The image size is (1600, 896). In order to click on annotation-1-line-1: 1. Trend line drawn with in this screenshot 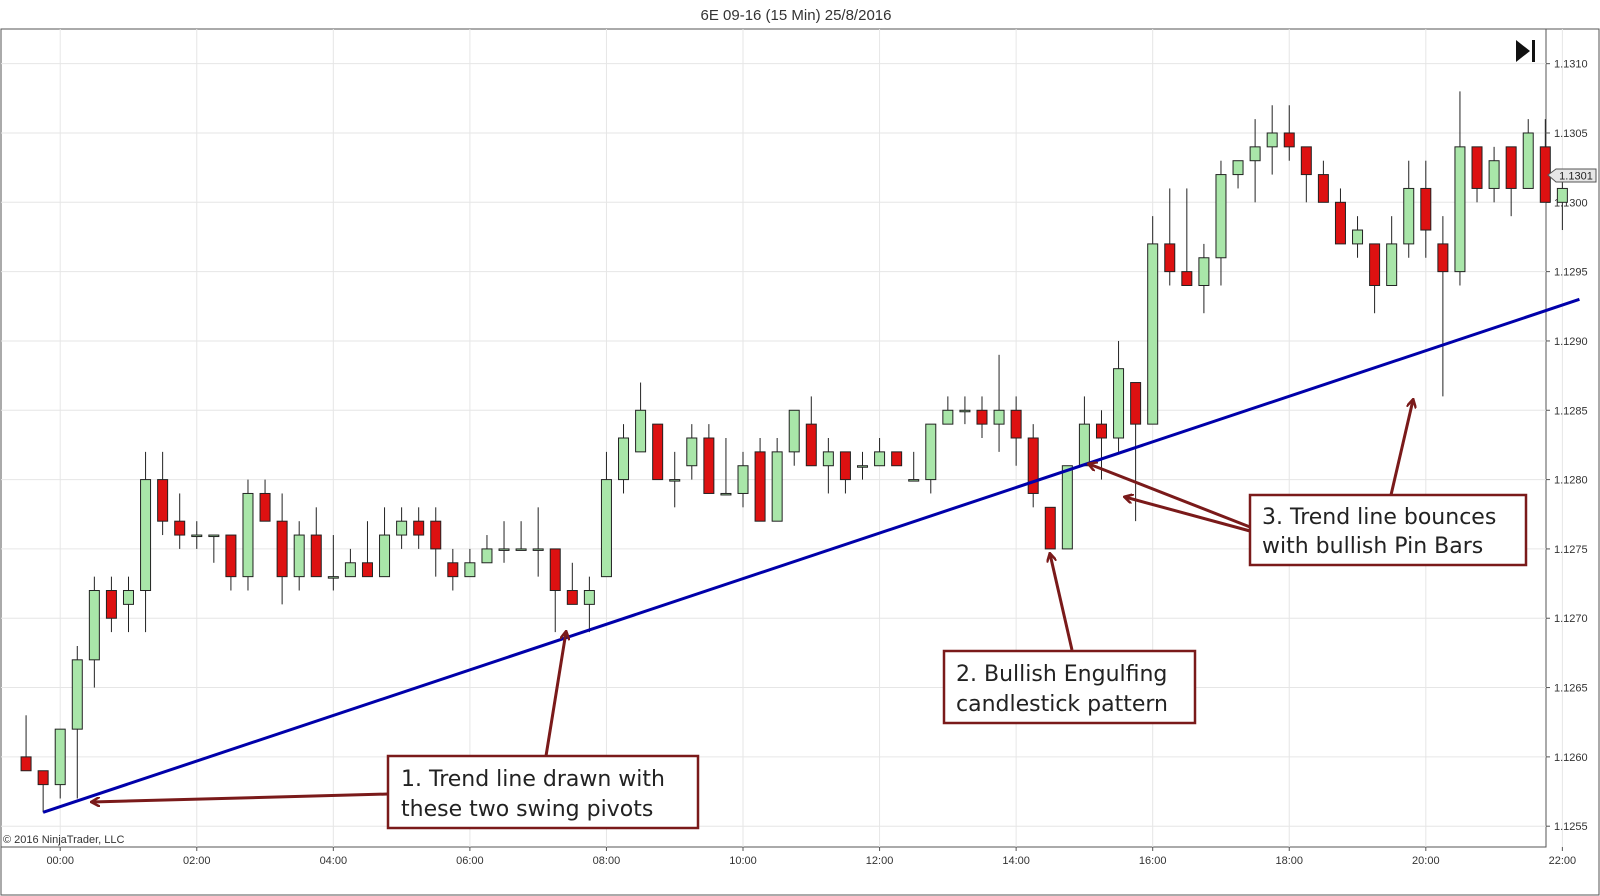, I will do `click(533, 779)`.